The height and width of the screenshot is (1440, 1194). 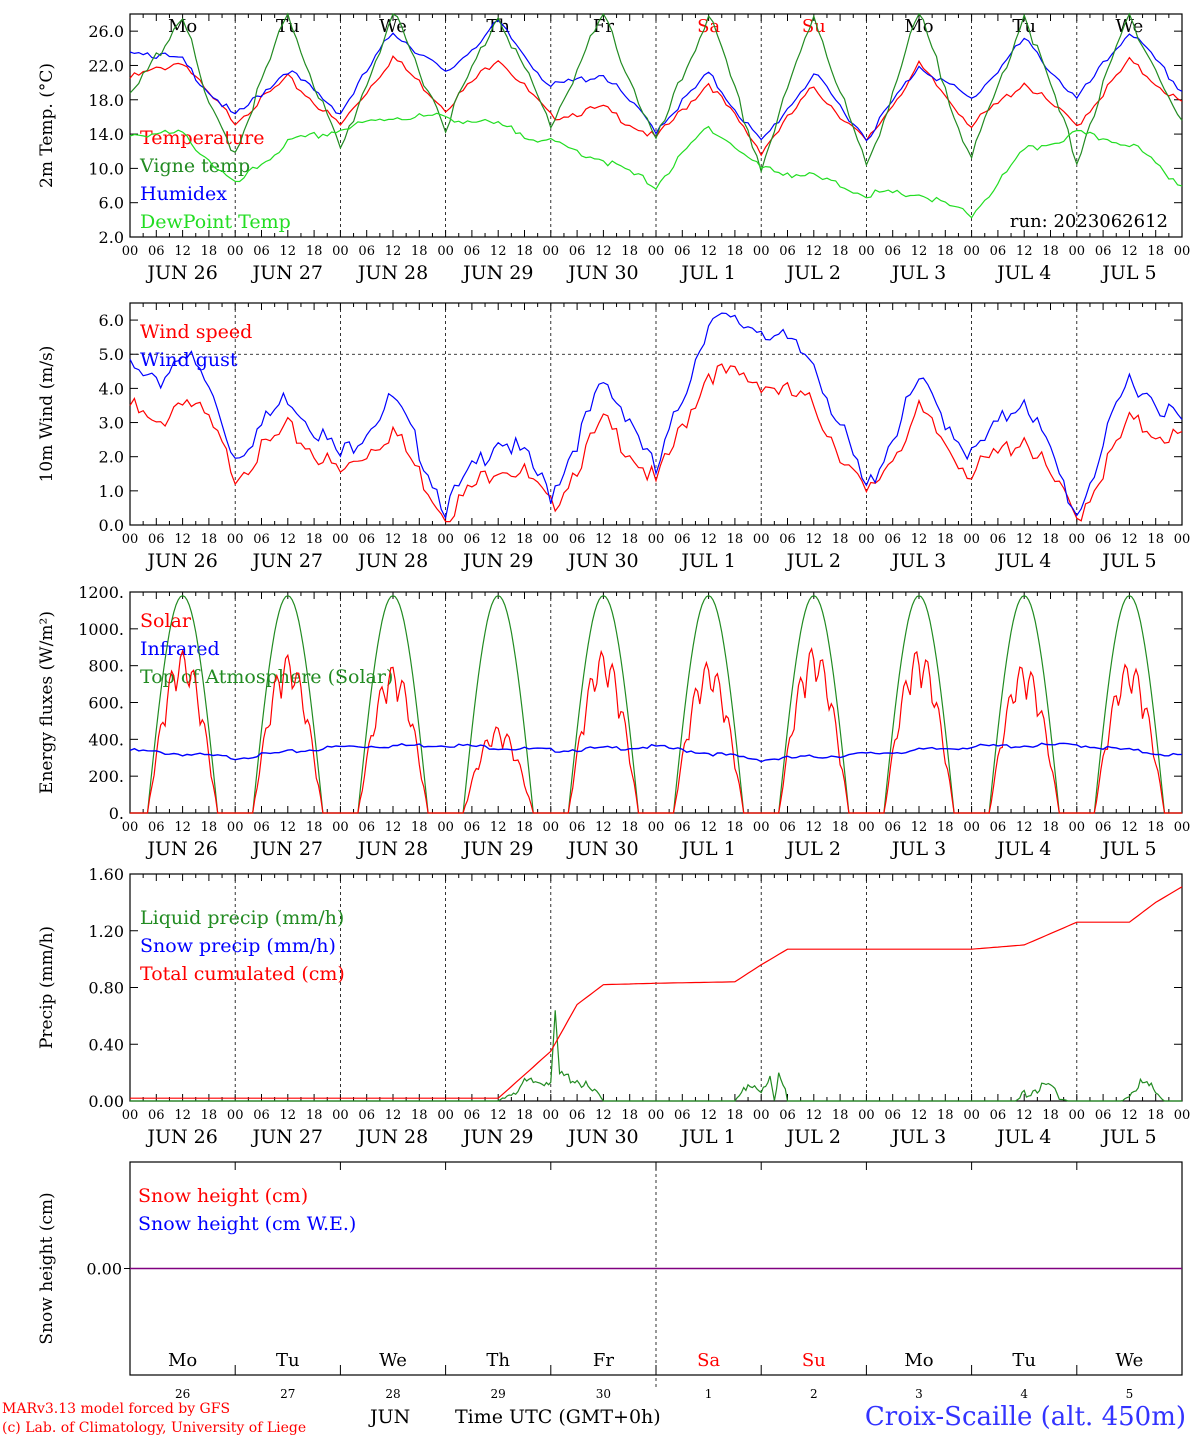 I want to click on day-number-label: 26, so click(x=182, y=1394).